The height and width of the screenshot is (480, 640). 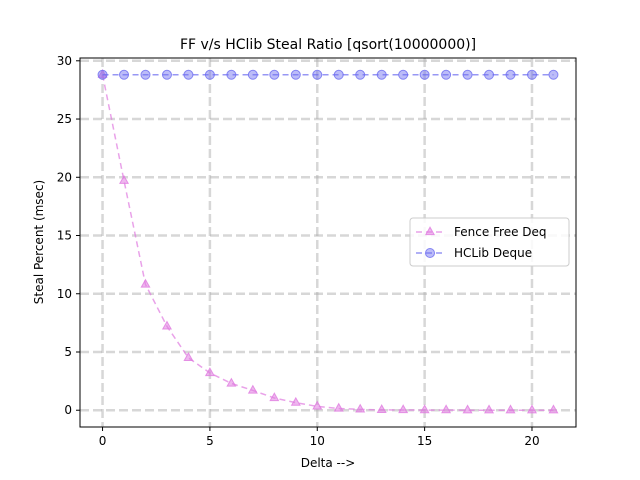 What do you see at coordinates (64, 294) in the screenshot?
I see `y-tick-label-2: 10` at bounding box center [64, 294].